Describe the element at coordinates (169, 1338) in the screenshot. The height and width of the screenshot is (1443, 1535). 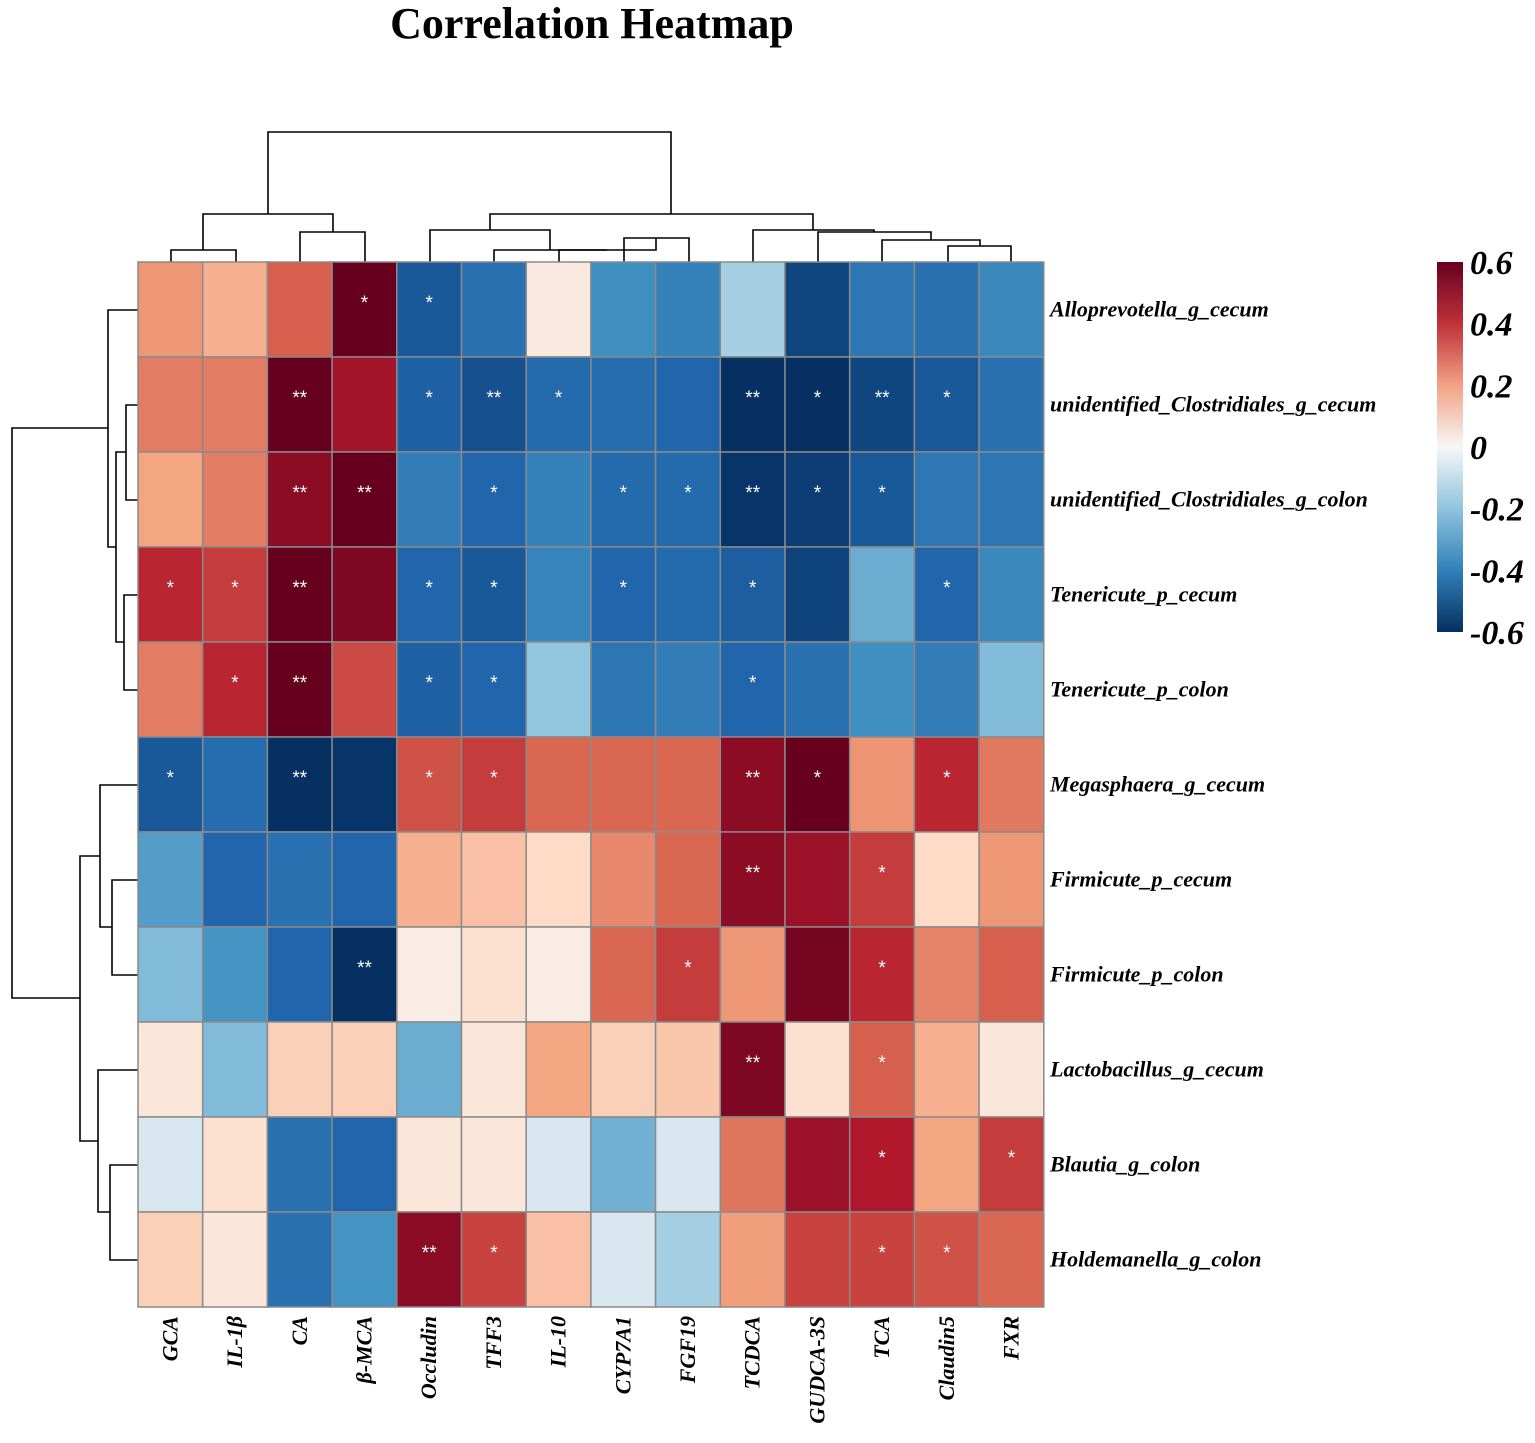
I see `column-label: GCA` at that location.